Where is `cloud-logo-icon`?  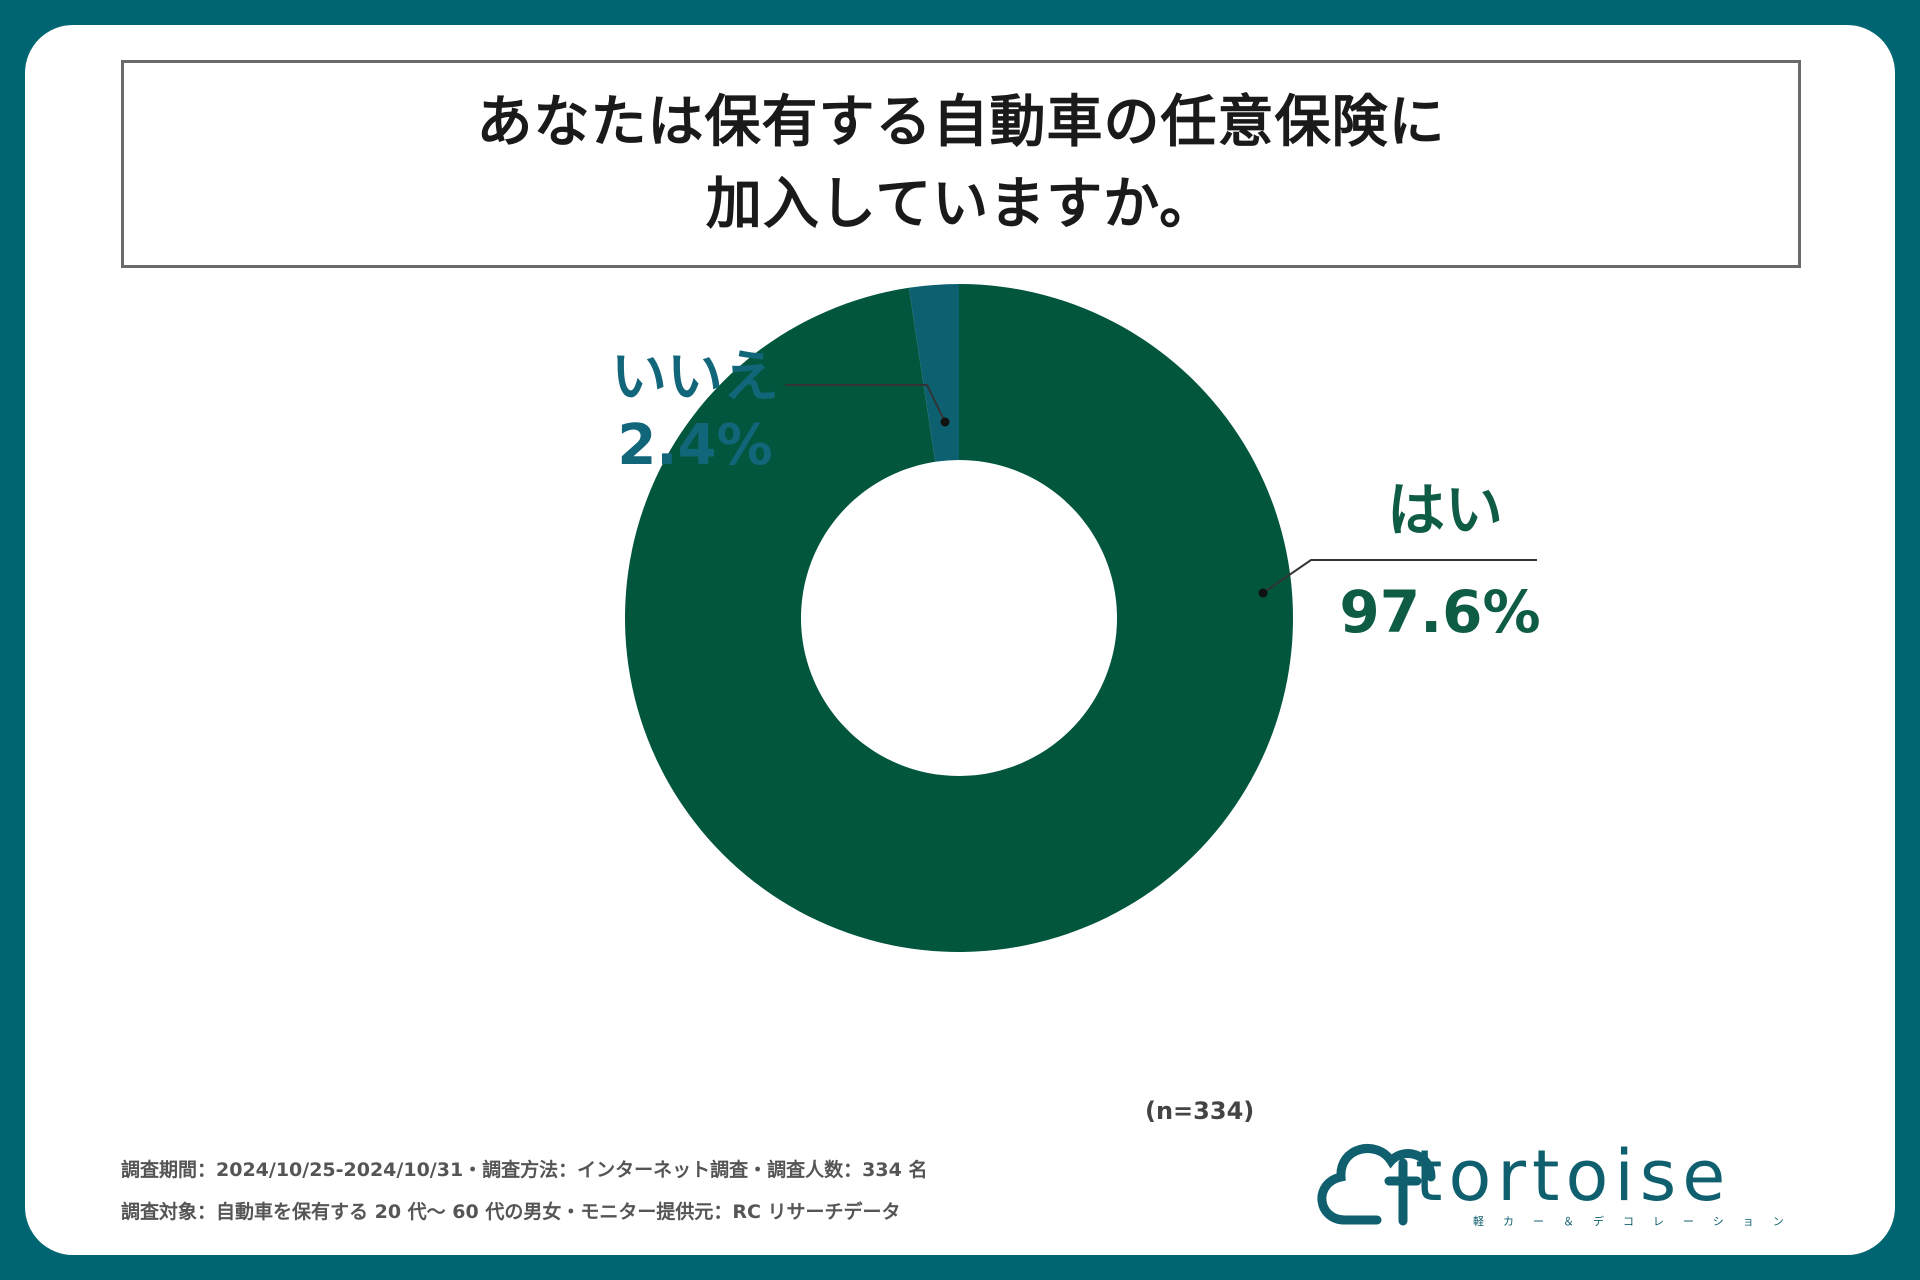 cloud-logo-icon is located at coordinates (1376, 1185).